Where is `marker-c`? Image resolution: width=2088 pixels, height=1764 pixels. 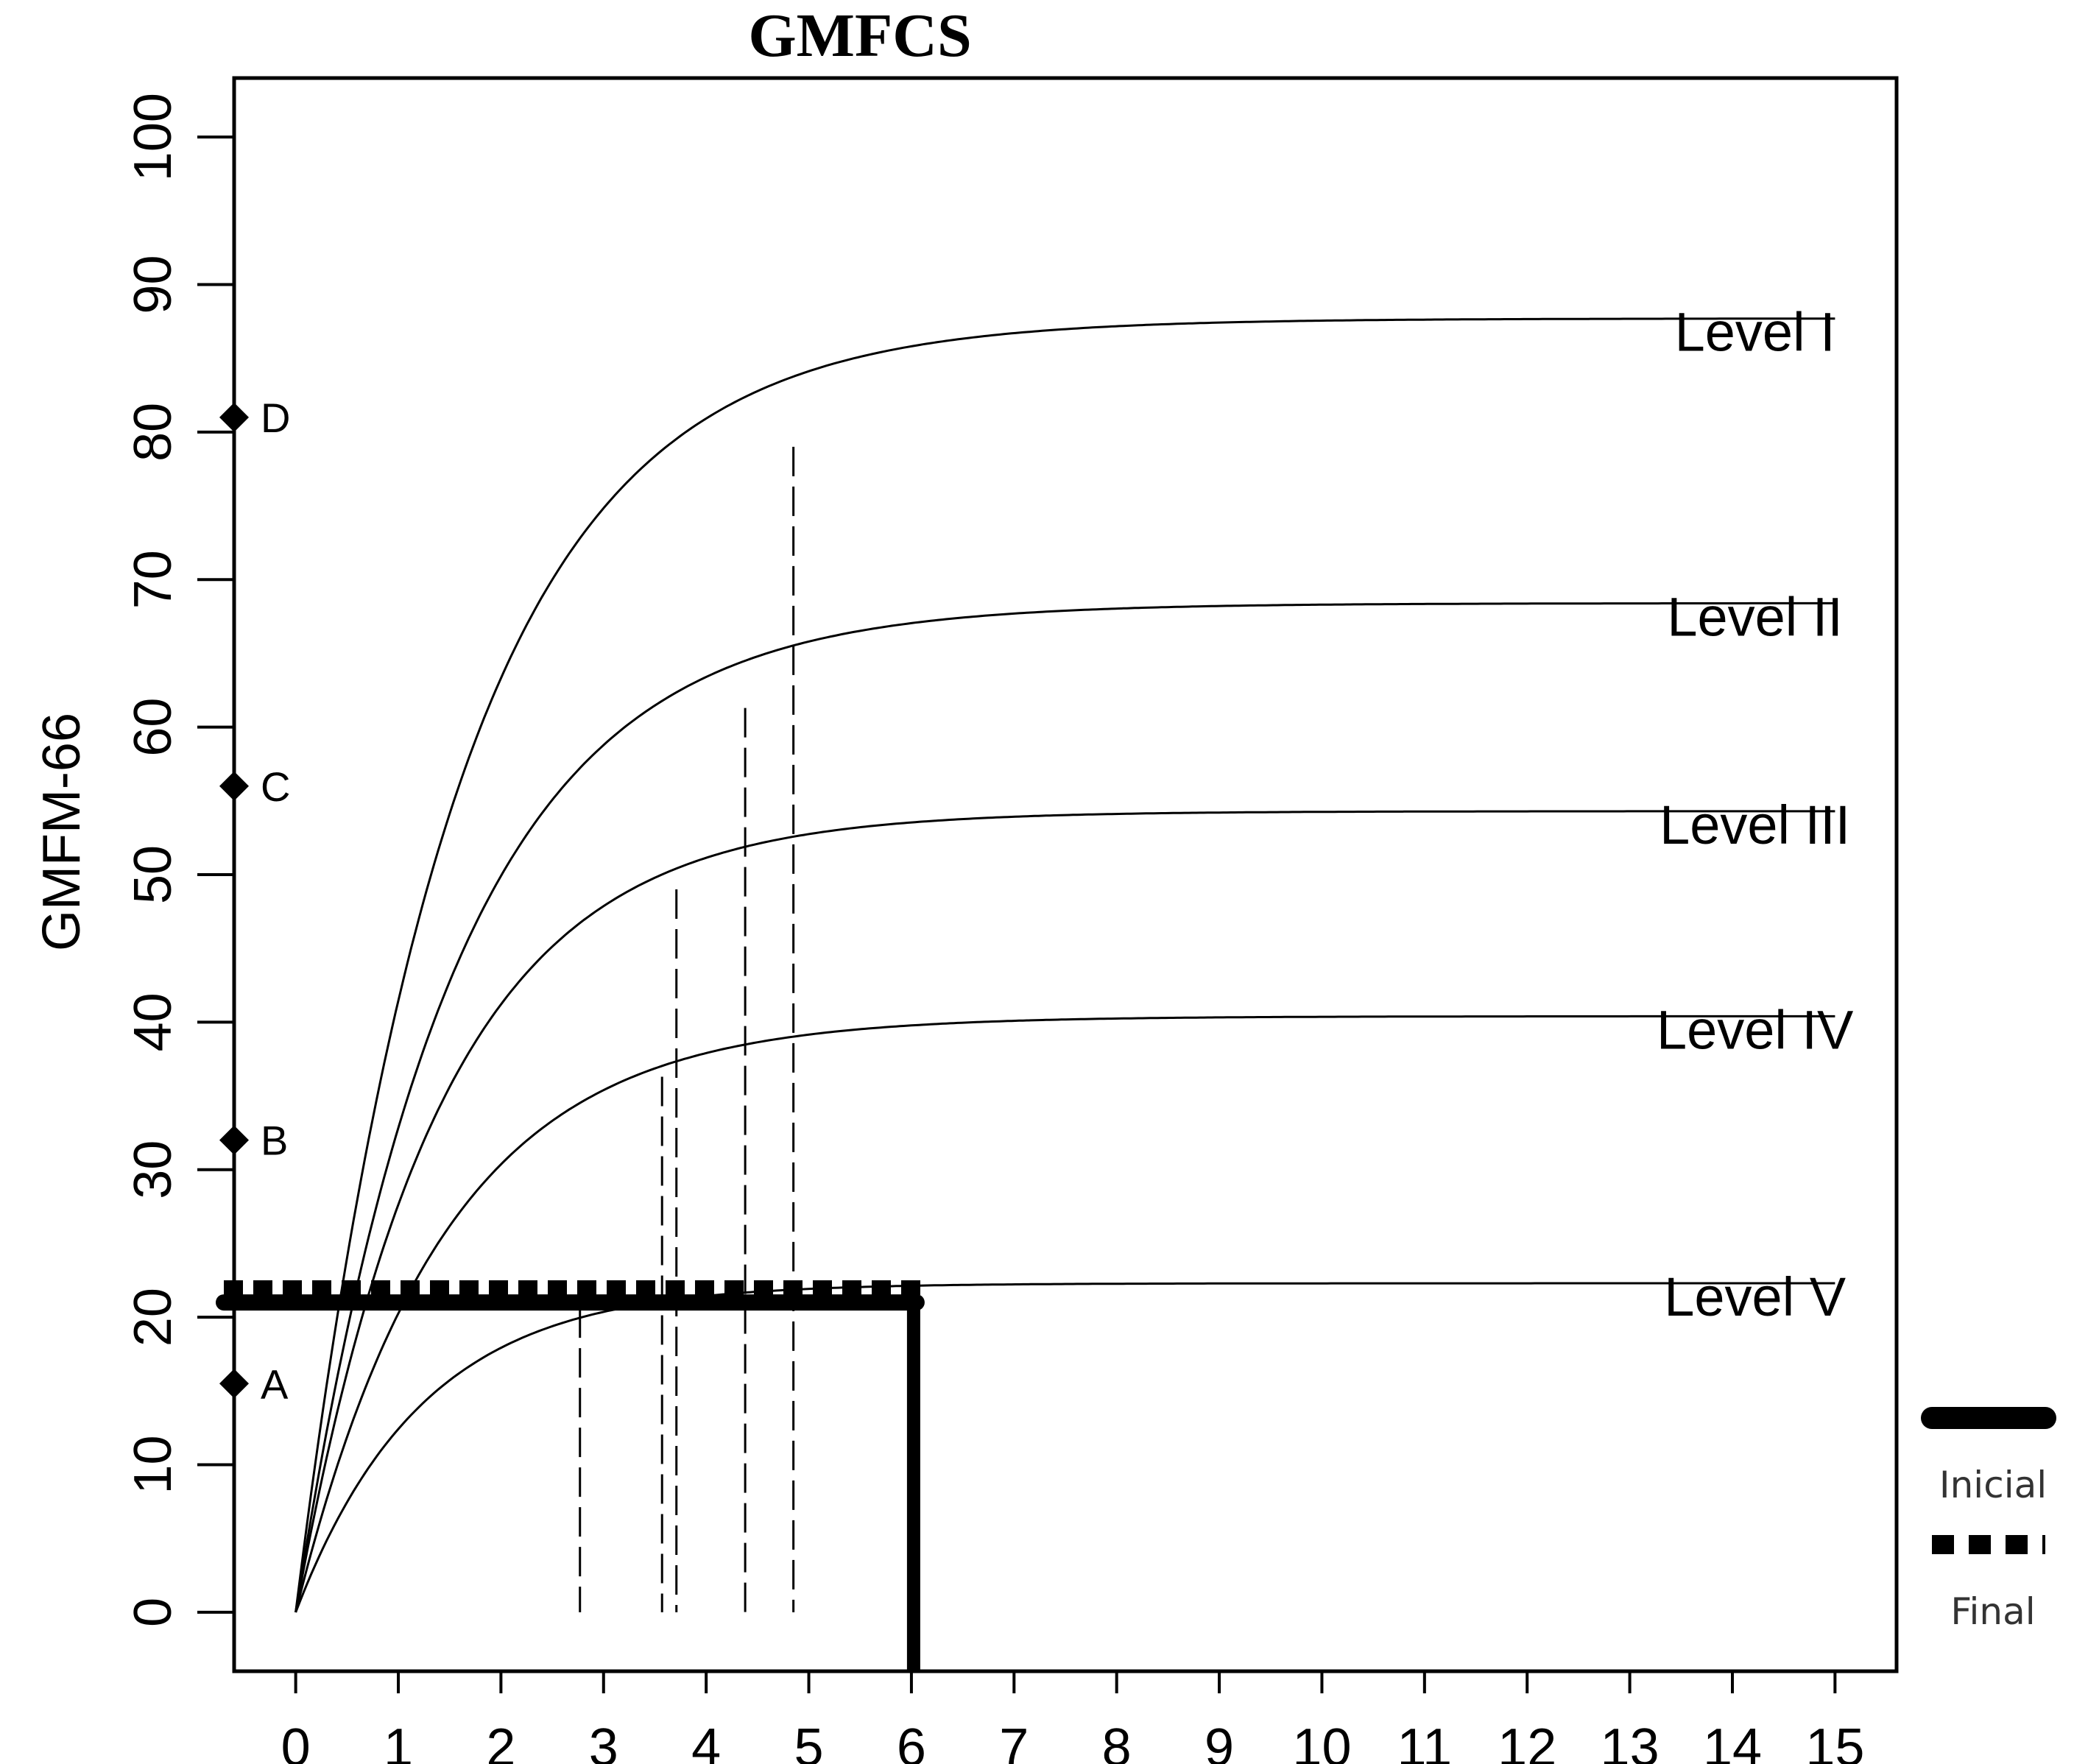 marker-c is located at coordinates (234, 786).